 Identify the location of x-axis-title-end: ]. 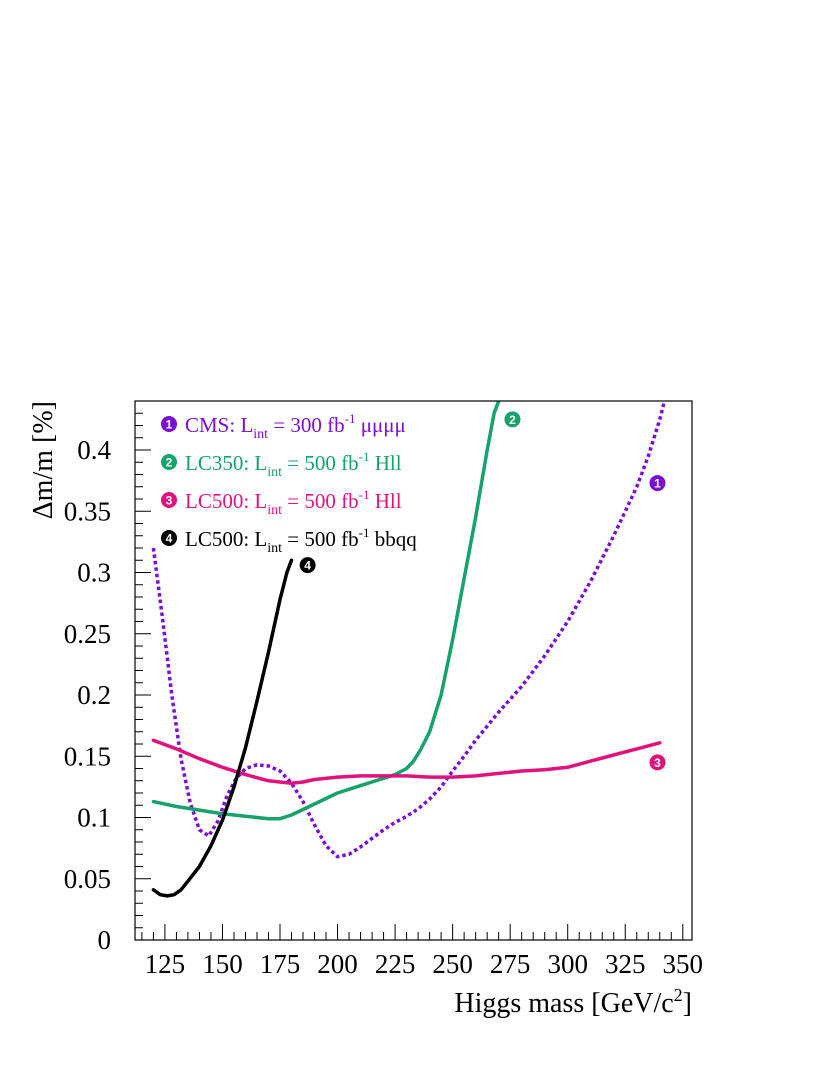
(687, 1003).